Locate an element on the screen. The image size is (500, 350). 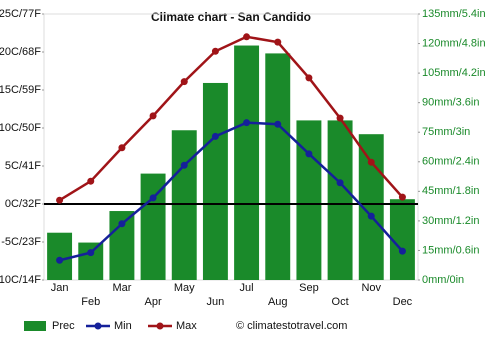
y2-tick-label: 0mm/0in is located at coordinates (443, 280).